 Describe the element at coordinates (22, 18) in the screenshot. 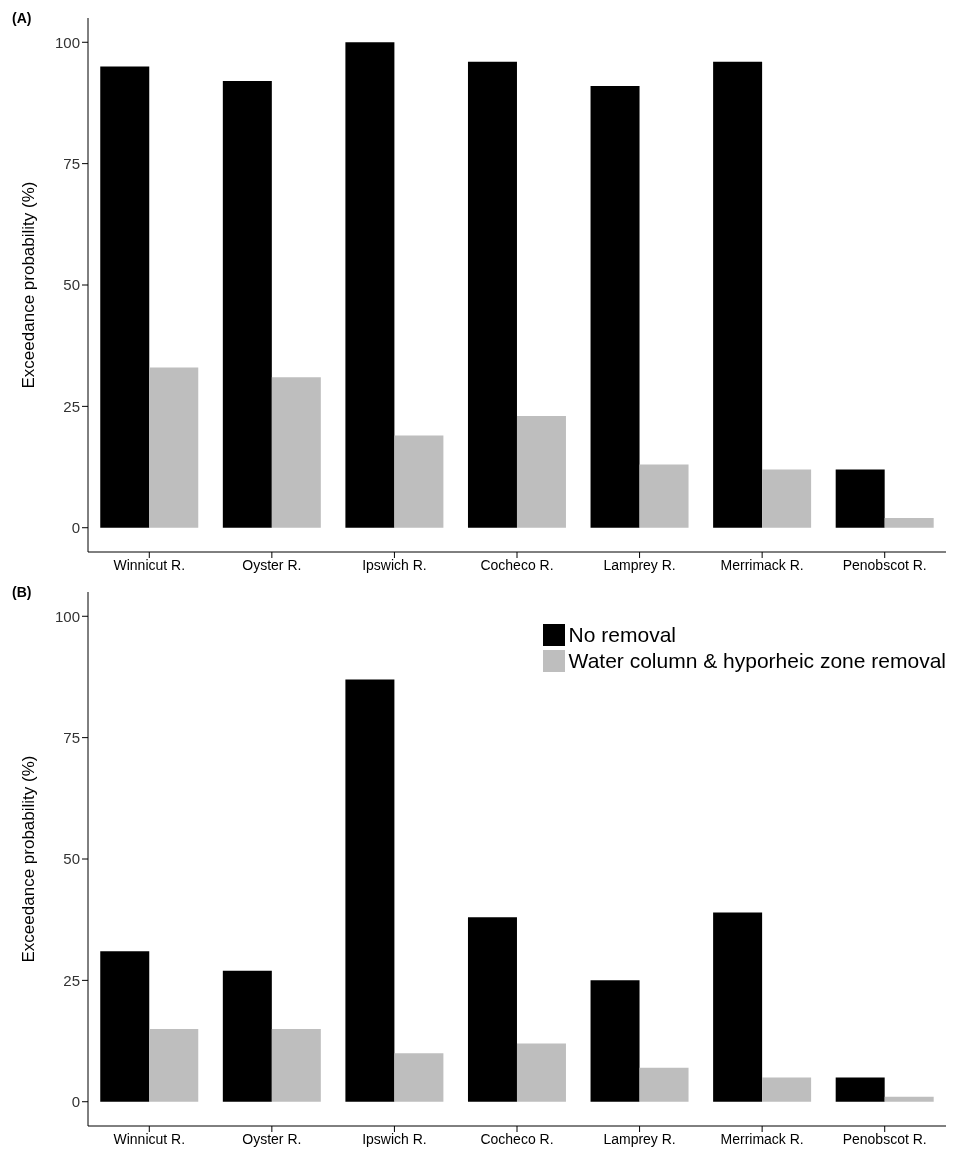

I see `chart-title: (A)` at that location.